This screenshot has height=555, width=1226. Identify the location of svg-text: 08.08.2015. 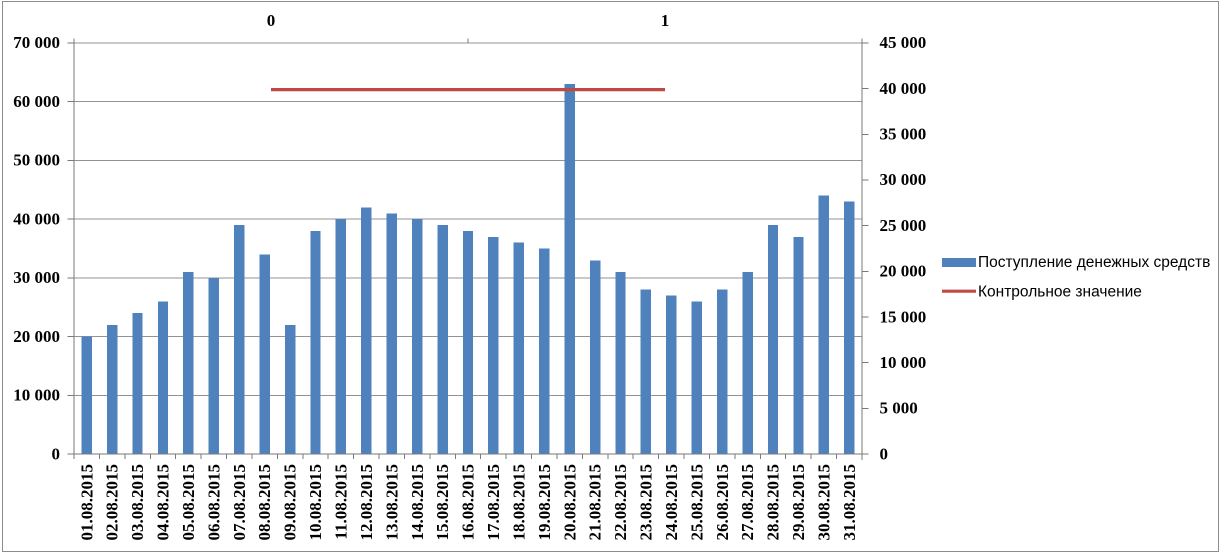
(264, 502).